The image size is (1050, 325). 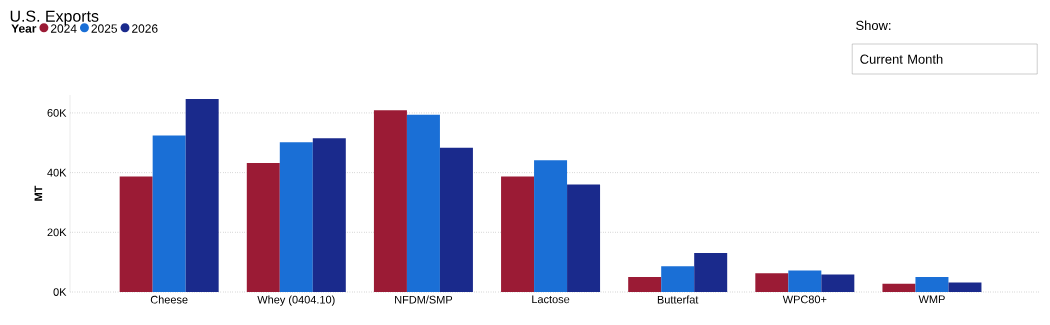 I want to click on y-axis-title: MT, so click(x=38, y=193).